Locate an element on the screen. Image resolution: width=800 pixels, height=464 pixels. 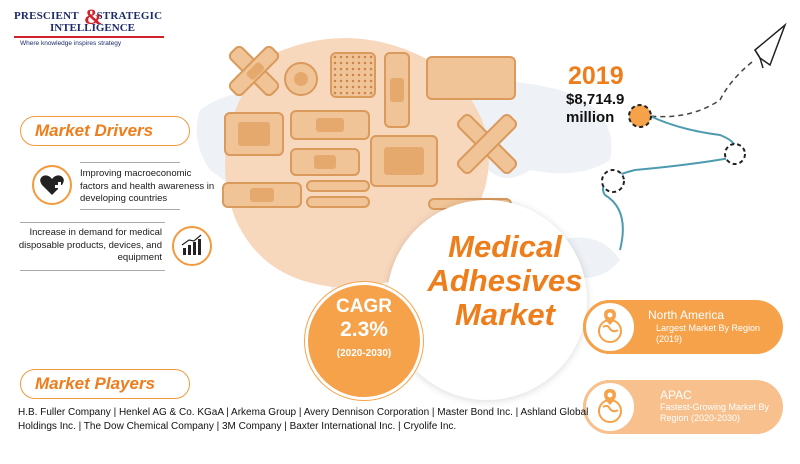
logo-word-1: PRESCIENT STRATEGIC is located at coordinates (88, 16).